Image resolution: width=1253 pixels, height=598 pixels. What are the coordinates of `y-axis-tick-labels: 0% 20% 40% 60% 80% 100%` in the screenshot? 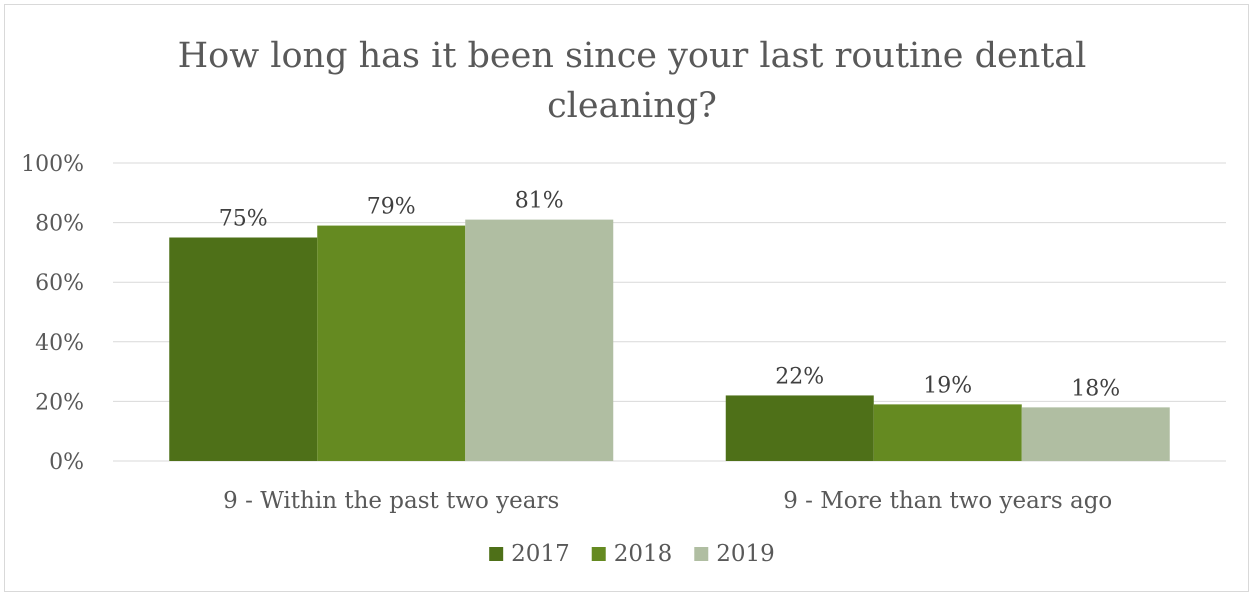 It's located at (52, 313).